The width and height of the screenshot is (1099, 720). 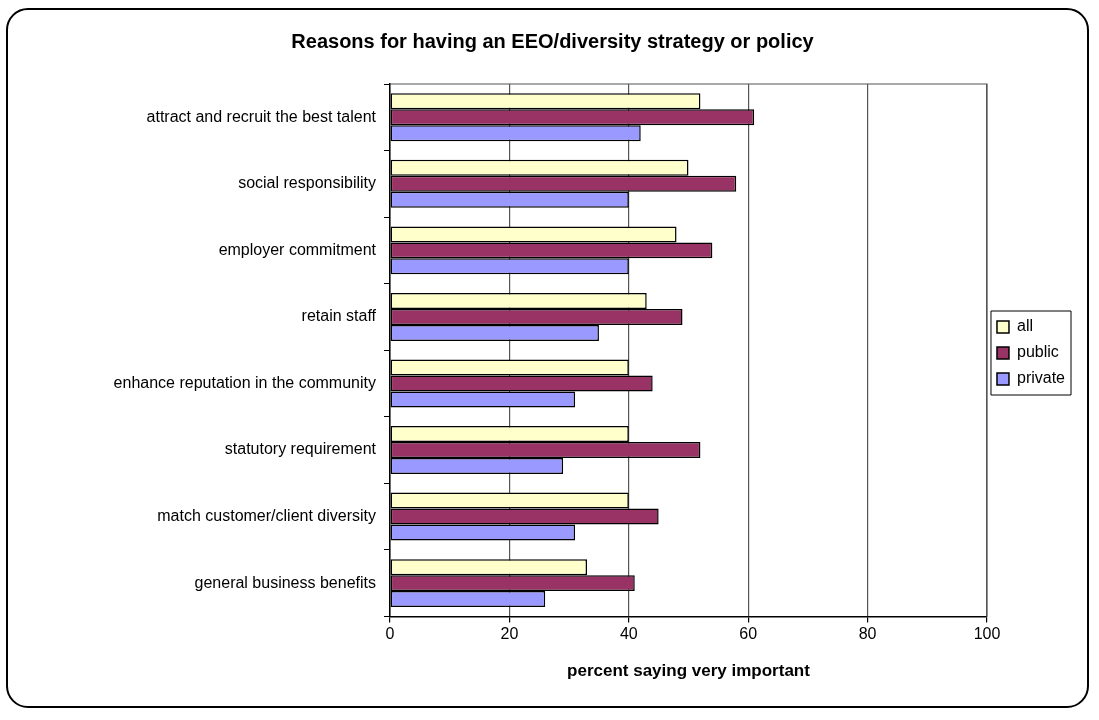 What do you see at coordinates (748, 634) in the screenshot?
I see `x-tick-label: 60` at bounding box center [748, 634].